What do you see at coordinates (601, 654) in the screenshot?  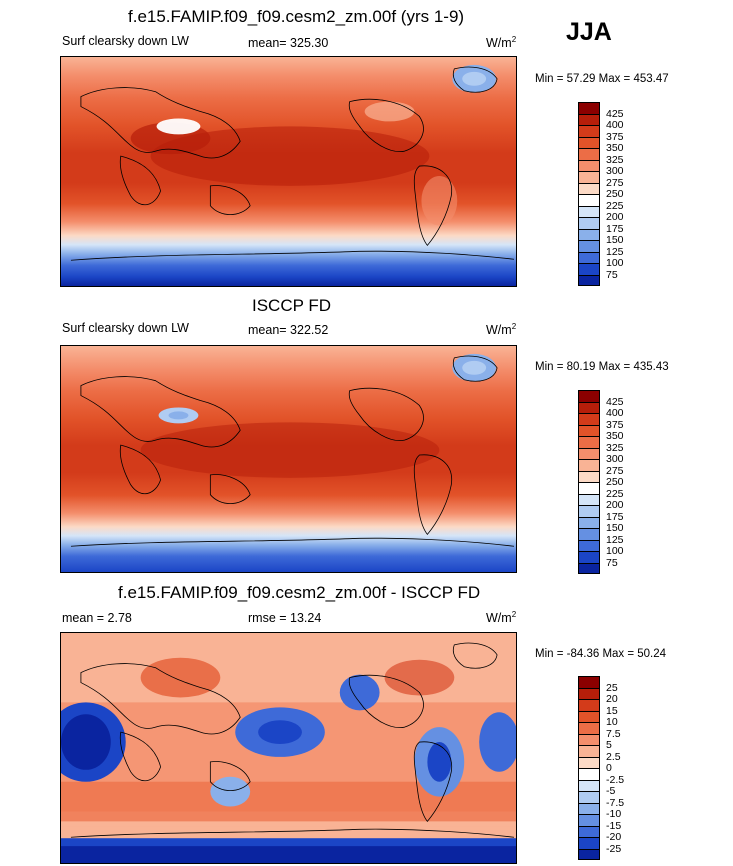 I see `panel3-minmax: Min = -84.36 Max = 50.24` at bounding box center [601, 654].